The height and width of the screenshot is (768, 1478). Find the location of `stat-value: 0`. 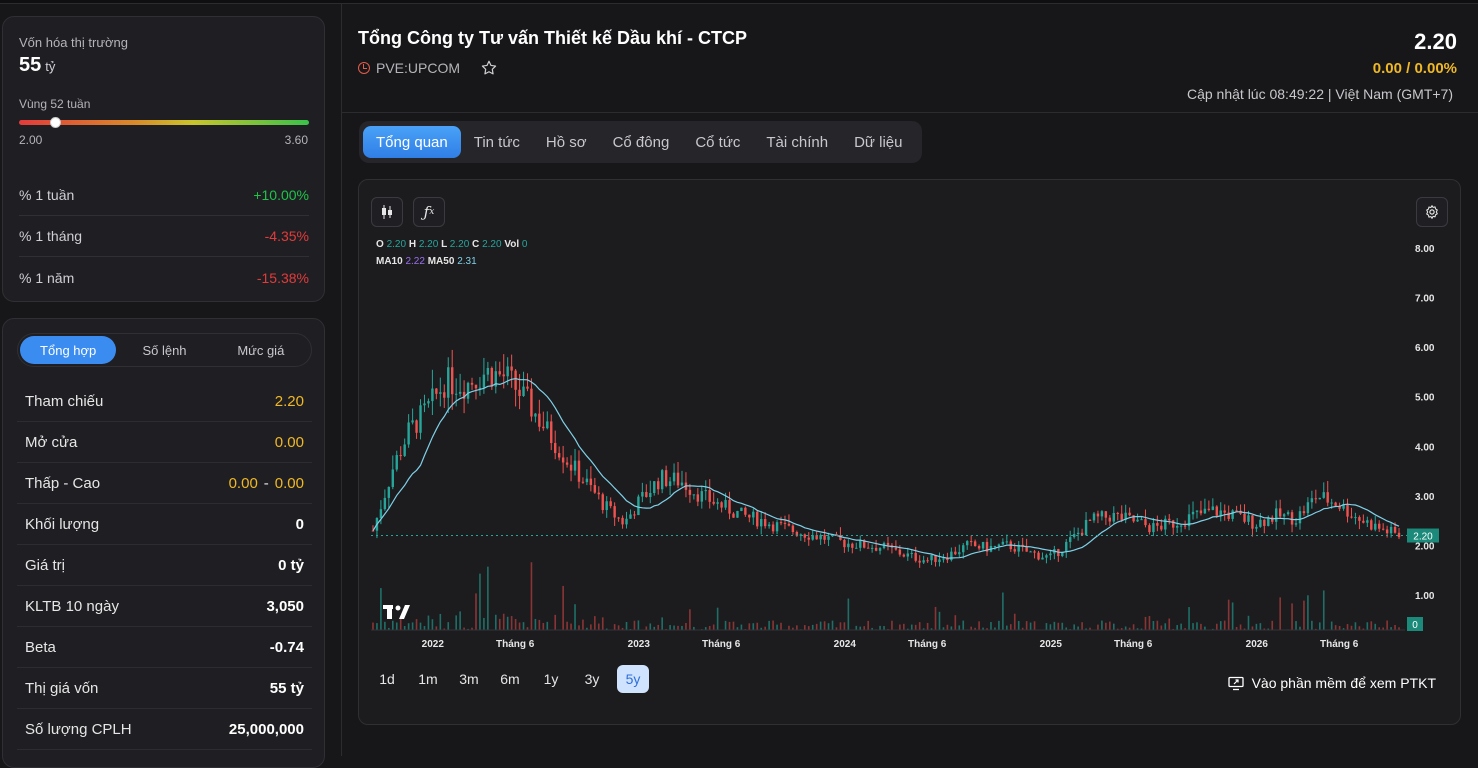

stat-value: 0 is located at coordinates (300, 524).